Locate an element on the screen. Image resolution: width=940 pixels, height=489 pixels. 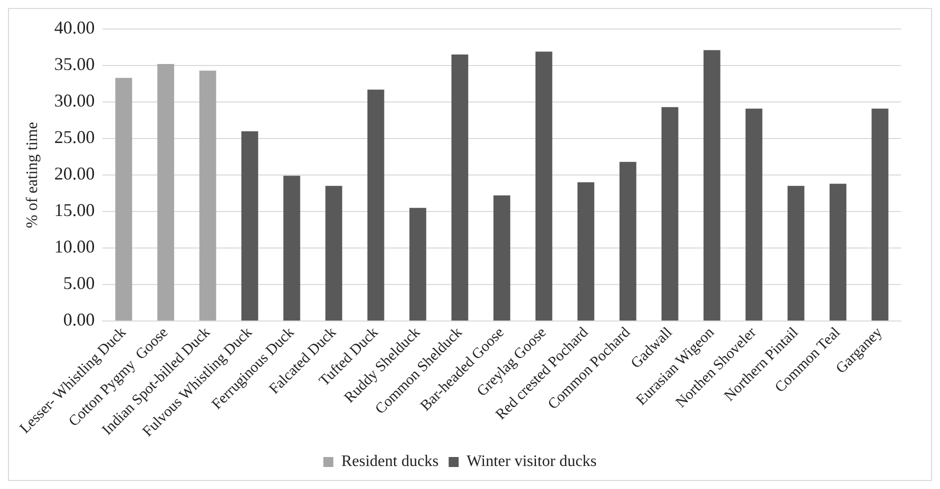
y-tick-label: 20.00 is located at coordinates (74, 174).